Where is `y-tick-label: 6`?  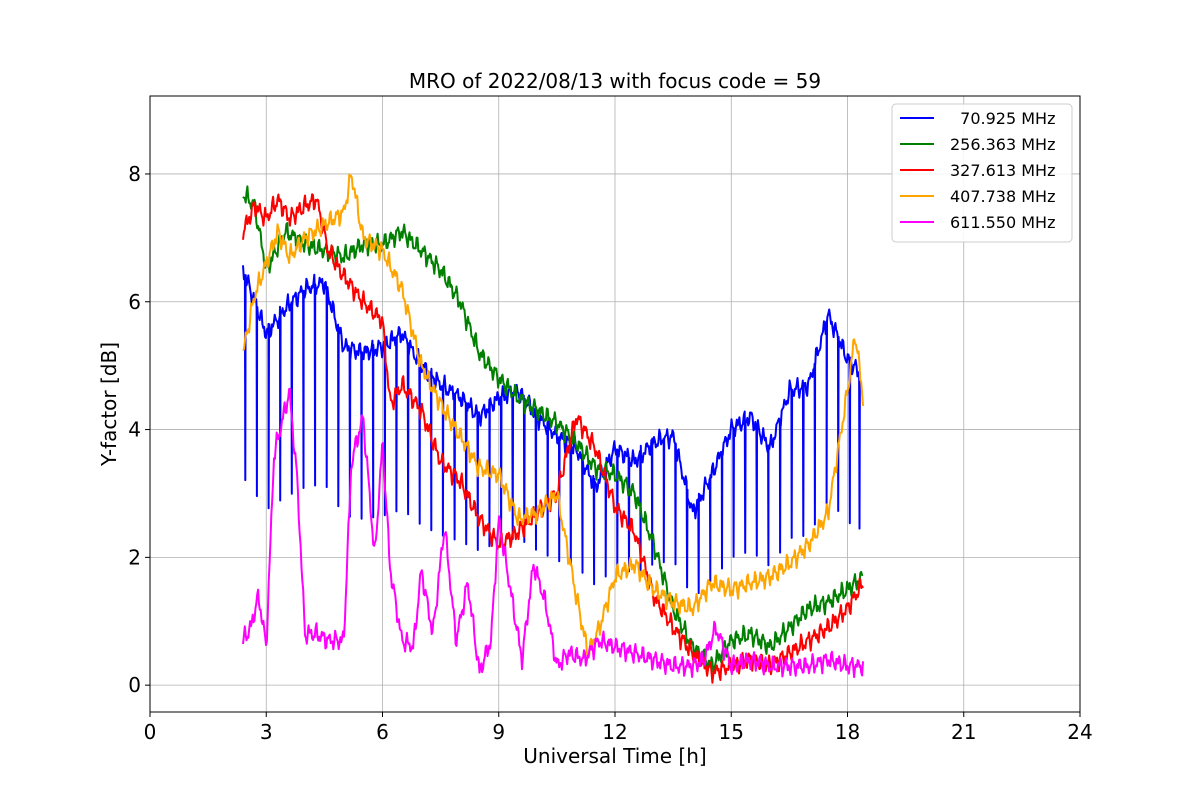
y-tick-label: 6 is located at coordinates (134, 302).